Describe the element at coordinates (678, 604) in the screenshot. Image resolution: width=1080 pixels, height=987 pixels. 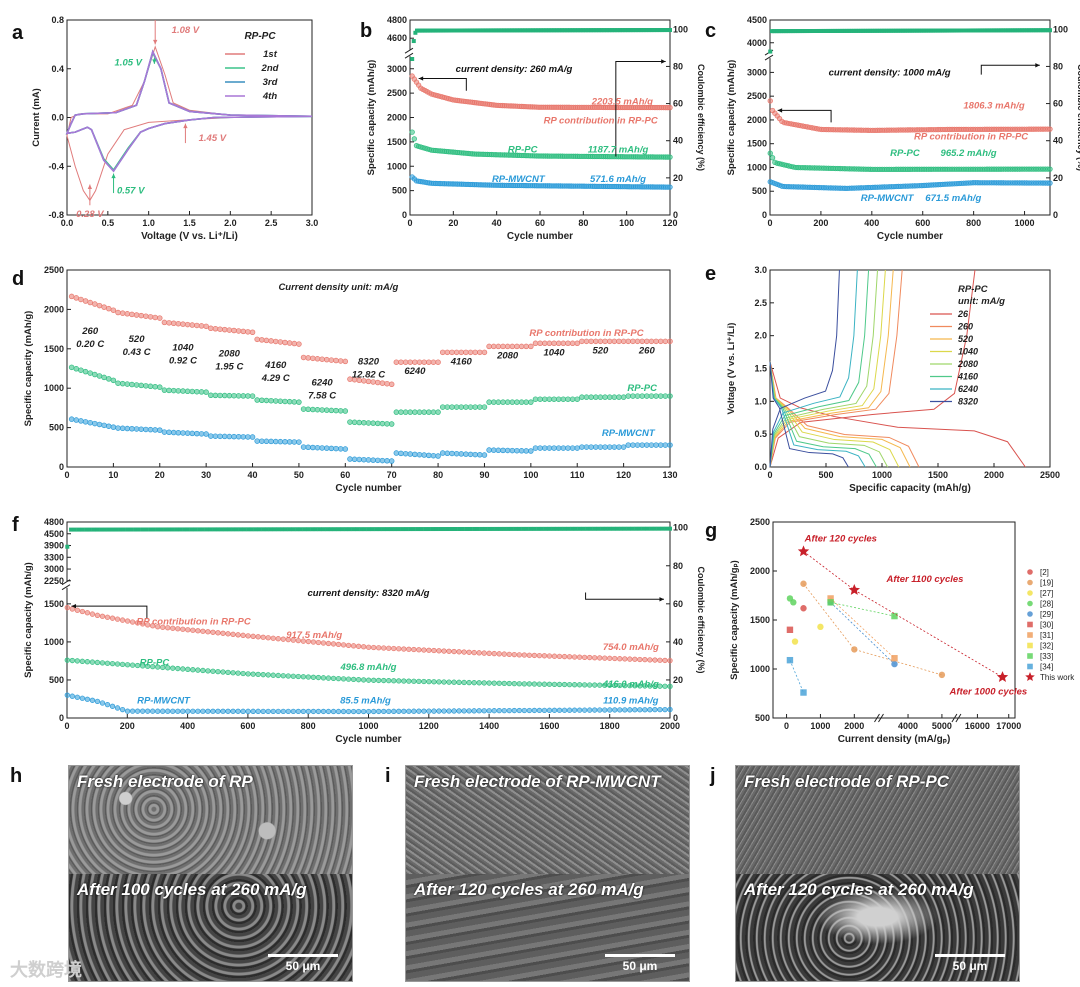
I see `y2-tick-label: 60` at that location.